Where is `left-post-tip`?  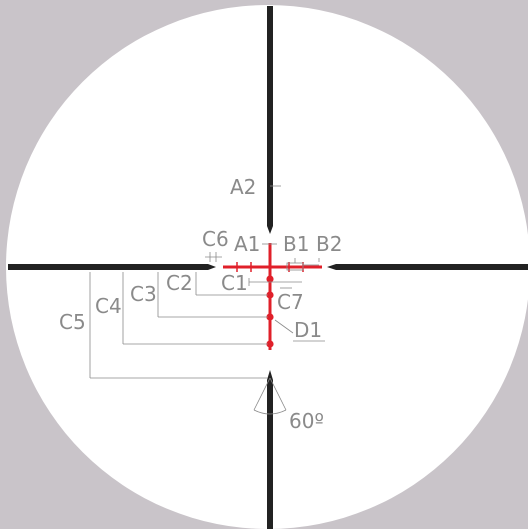 left-post-tip is located at coordinates (212, 267).